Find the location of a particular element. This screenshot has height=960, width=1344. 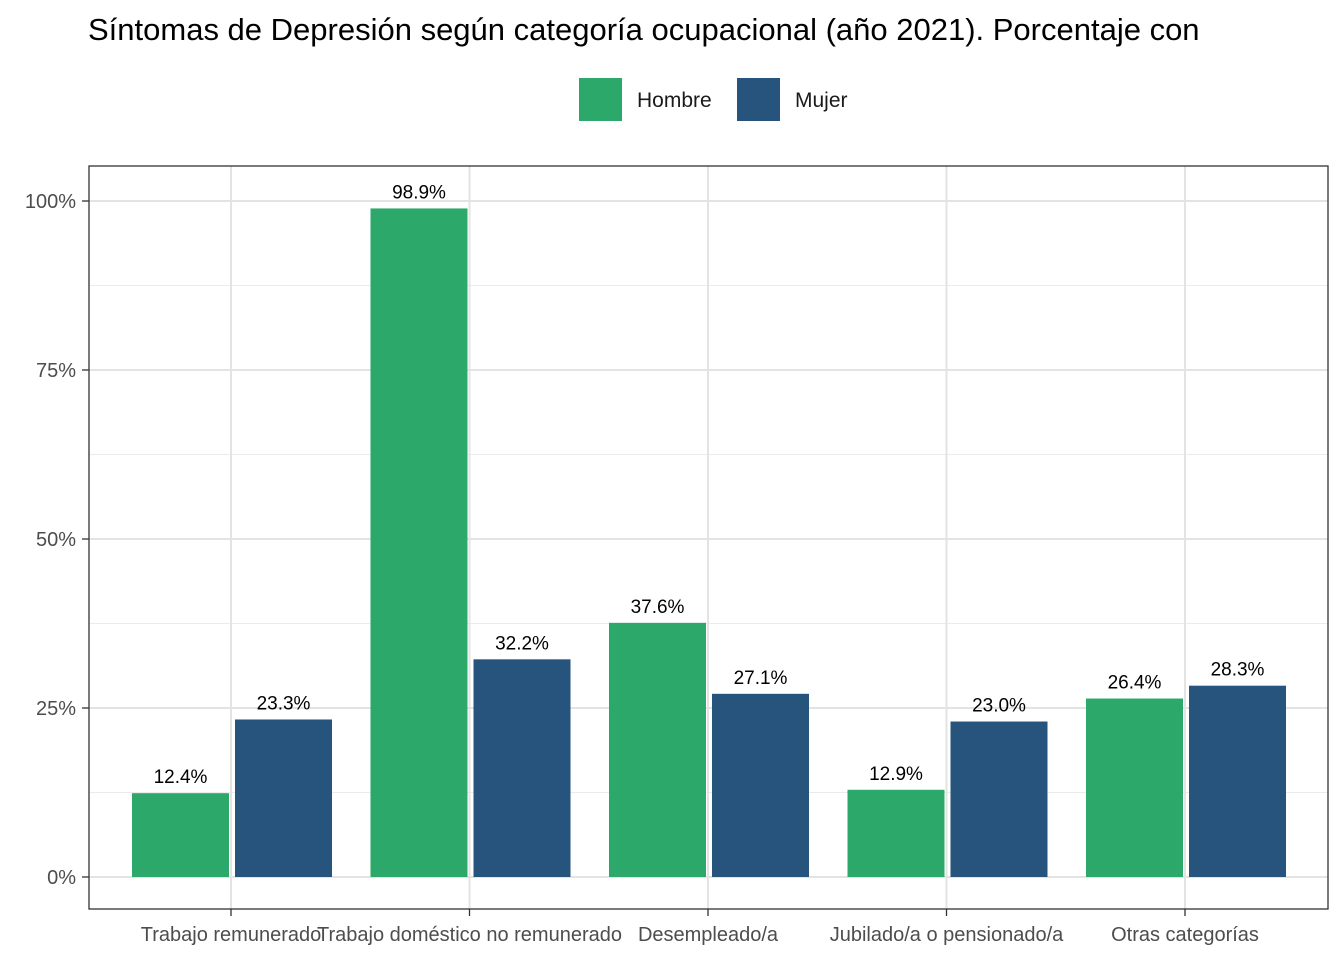

data-label: 23.0% is located at coordinates (999, 706).